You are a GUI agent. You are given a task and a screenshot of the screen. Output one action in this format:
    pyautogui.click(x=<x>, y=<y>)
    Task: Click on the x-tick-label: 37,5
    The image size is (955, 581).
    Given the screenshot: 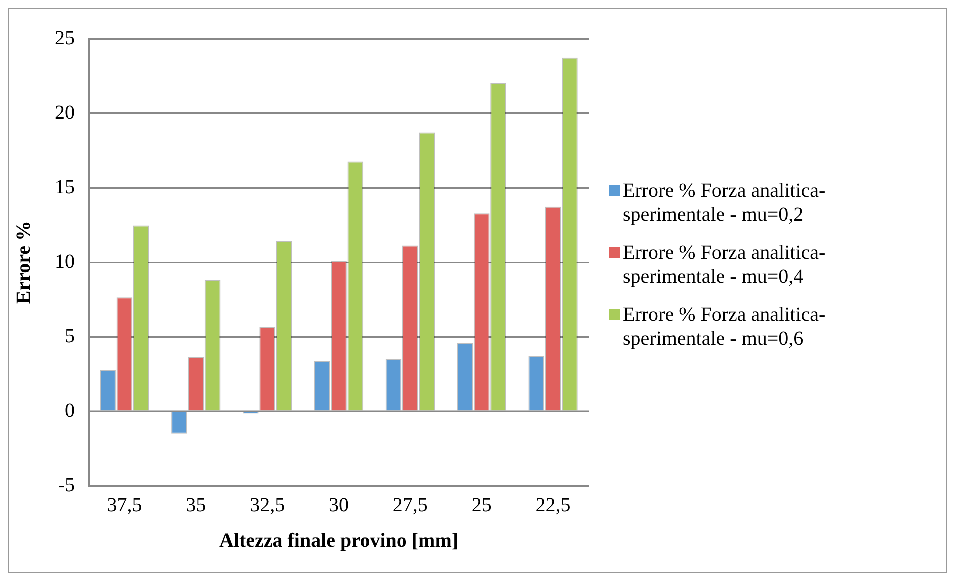 What is the action you would take?
    pyautogui.click(x=124, y=505)
    